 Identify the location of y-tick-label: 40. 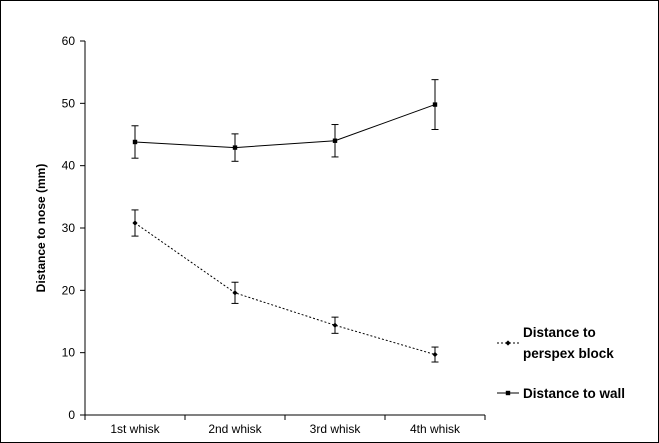
(69, 166).